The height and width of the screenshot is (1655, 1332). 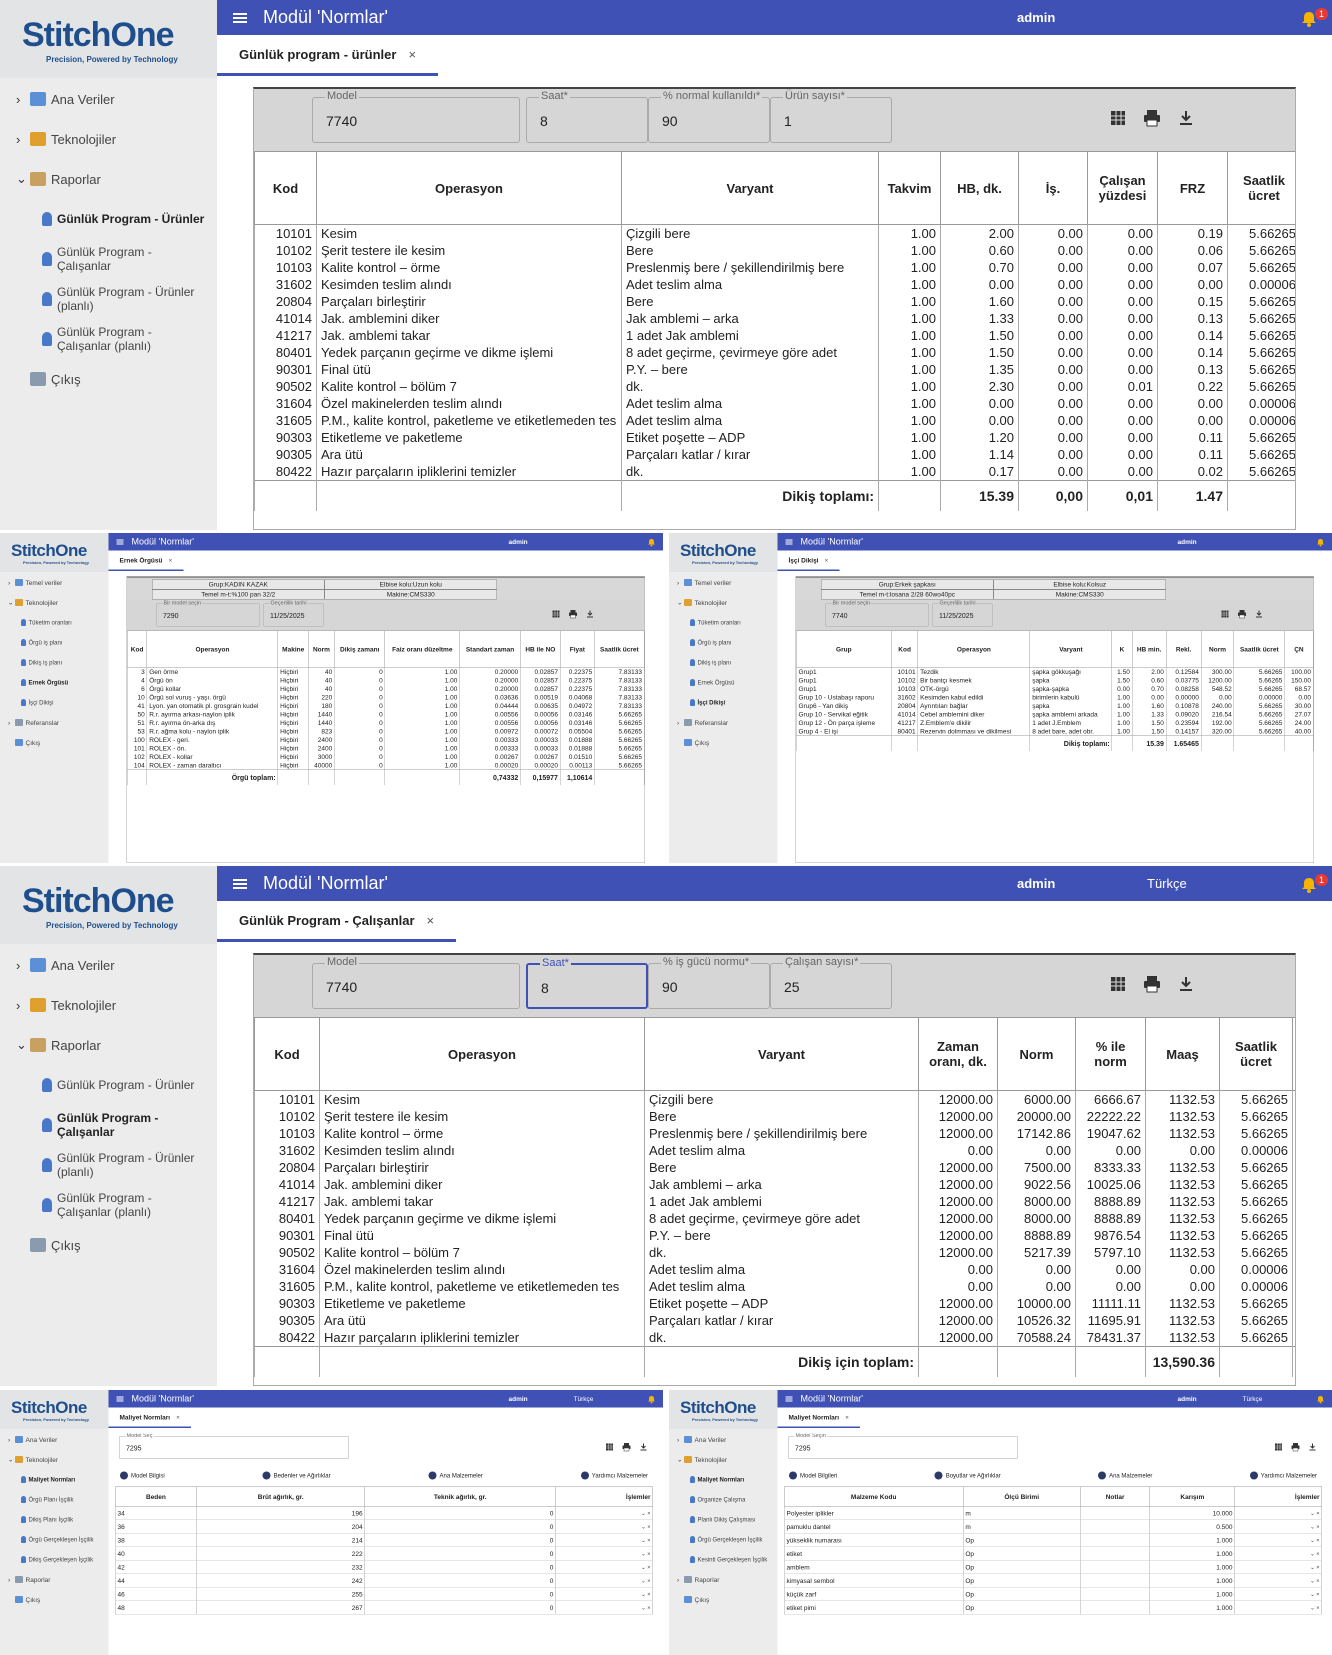 I want to click on input-field: Ürün sayısı* 1, so click(x=831, y=116).